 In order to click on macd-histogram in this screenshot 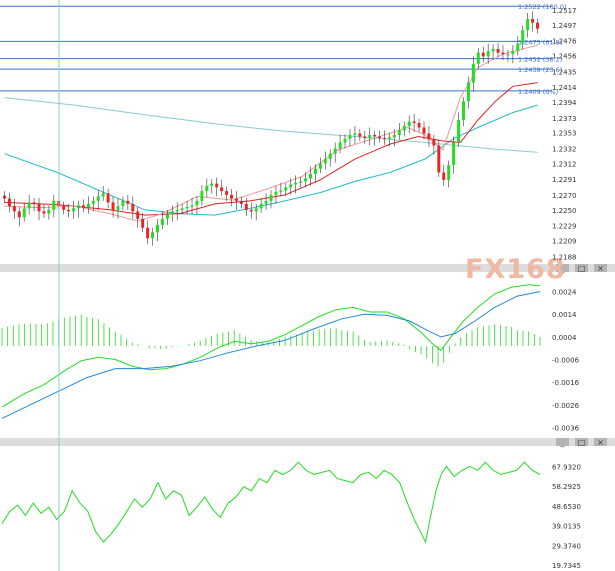, I will do `click(271, 340)`.